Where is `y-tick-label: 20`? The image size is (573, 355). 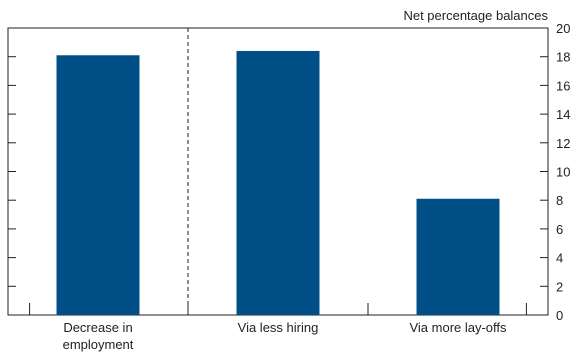
y-tick-label: 20 is located at coordinates (563, 28).